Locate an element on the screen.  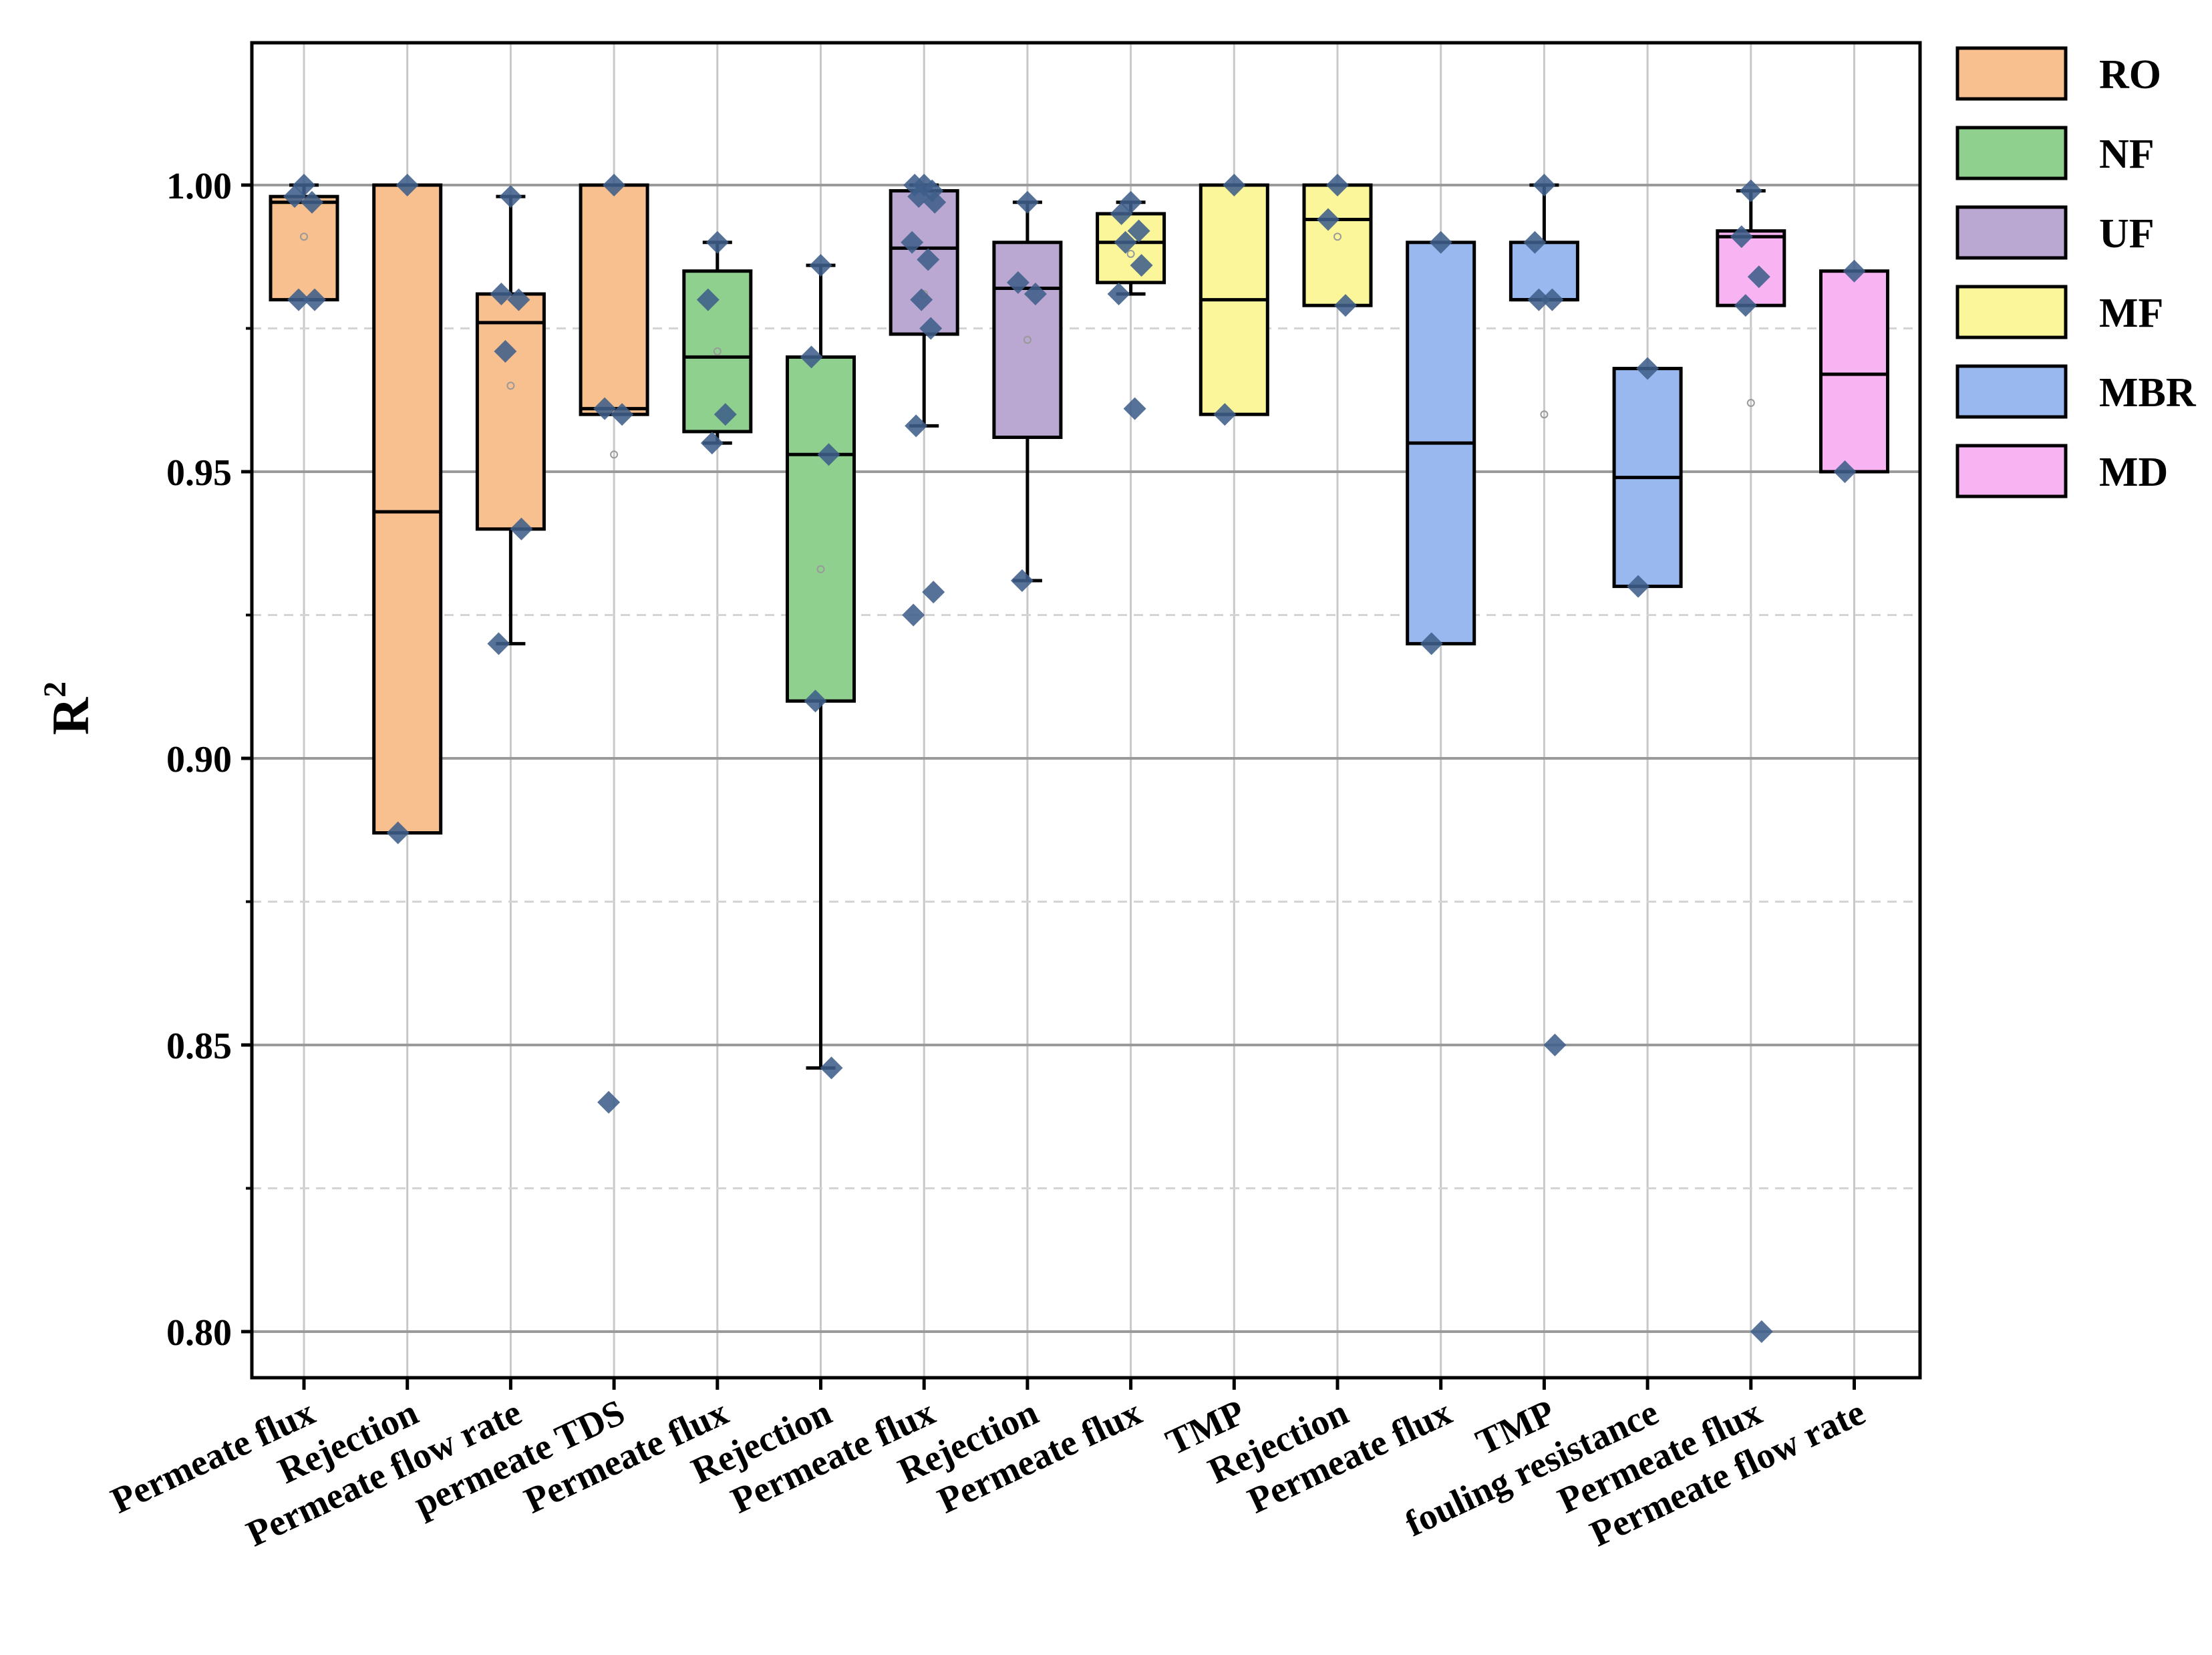
legend-label: MD is located at coordinates (2133, 473).